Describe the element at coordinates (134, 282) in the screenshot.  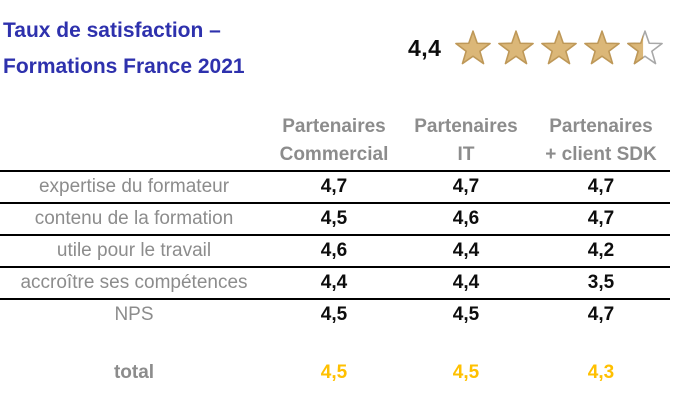
I see `row-label: accroître ses compétences` at that location.